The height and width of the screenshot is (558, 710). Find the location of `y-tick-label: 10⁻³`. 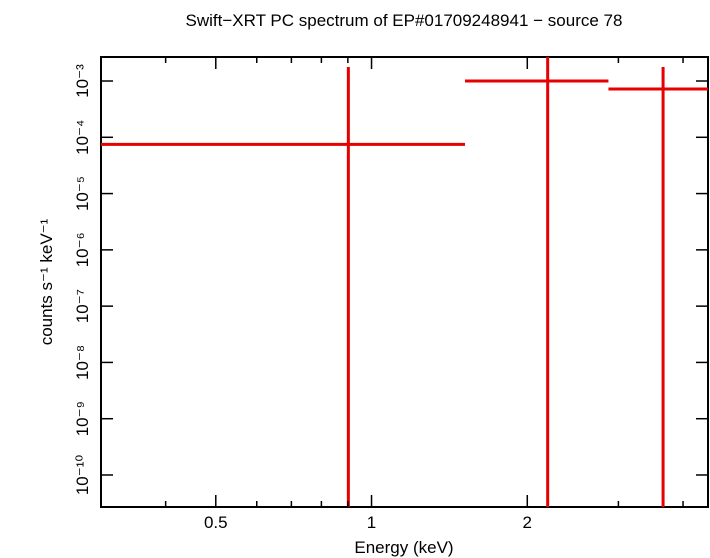

y-tick-label: 10⁻³ is located at coordinates (82, 81).